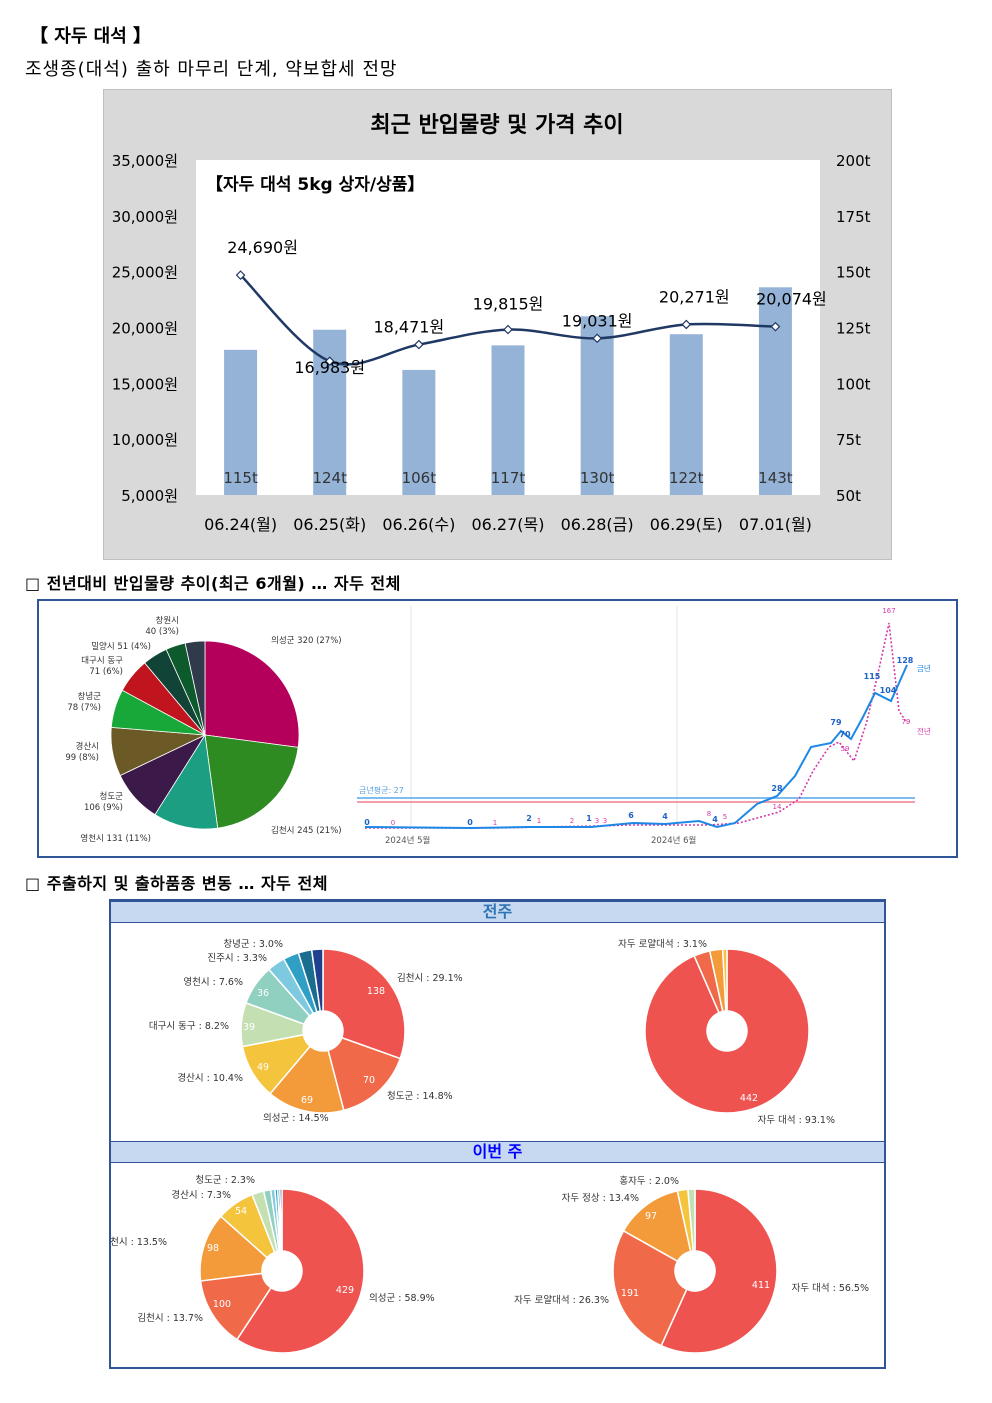  I want to click on this-week-header: 이번 주, so click(497, 1152).